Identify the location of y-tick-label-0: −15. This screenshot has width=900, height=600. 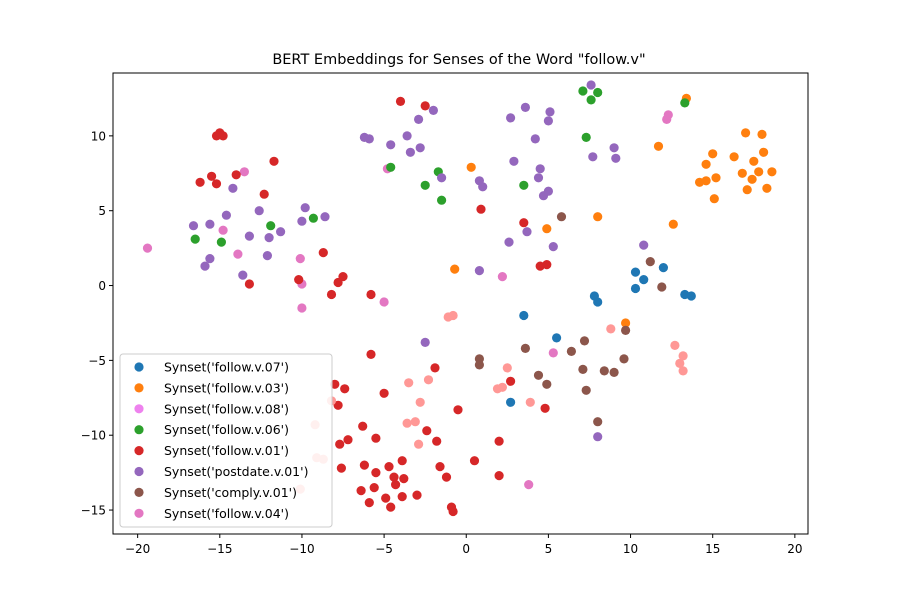
(93, 511).